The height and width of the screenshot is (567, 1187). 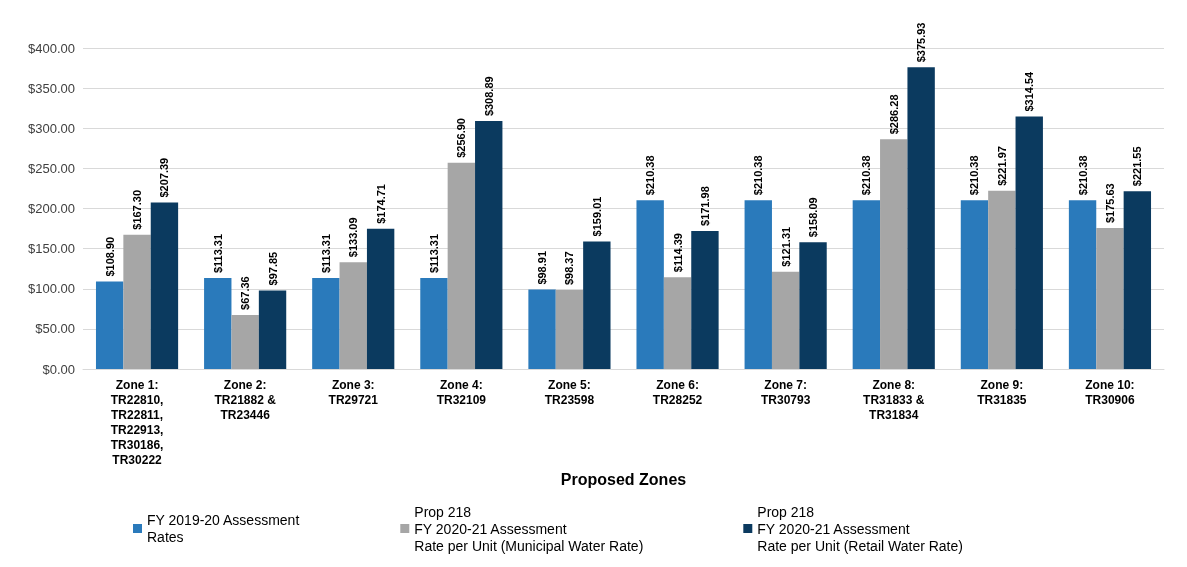 I want to click on data-label: $175.63, so click(x=1109, y=203).